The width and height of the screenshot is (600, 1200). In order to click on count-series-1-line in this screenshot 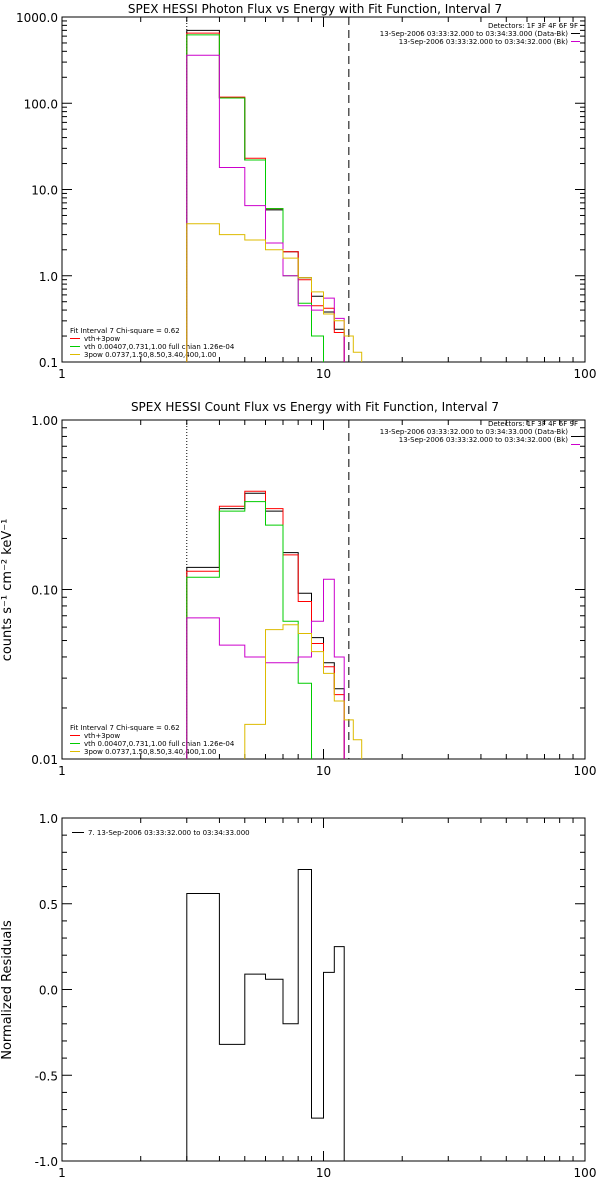, I will do `click(265, 624)`.